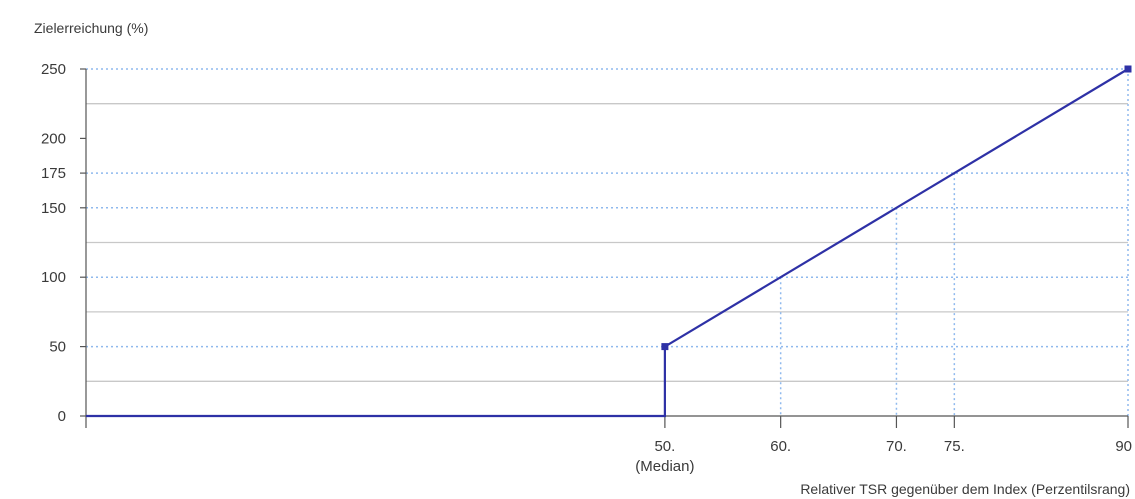 The width and height of the screenshot is (1135, 499). Describe the element at coordinates (53, 138) in the screenshot. I see `y-tick-label-200: 200` at that location.